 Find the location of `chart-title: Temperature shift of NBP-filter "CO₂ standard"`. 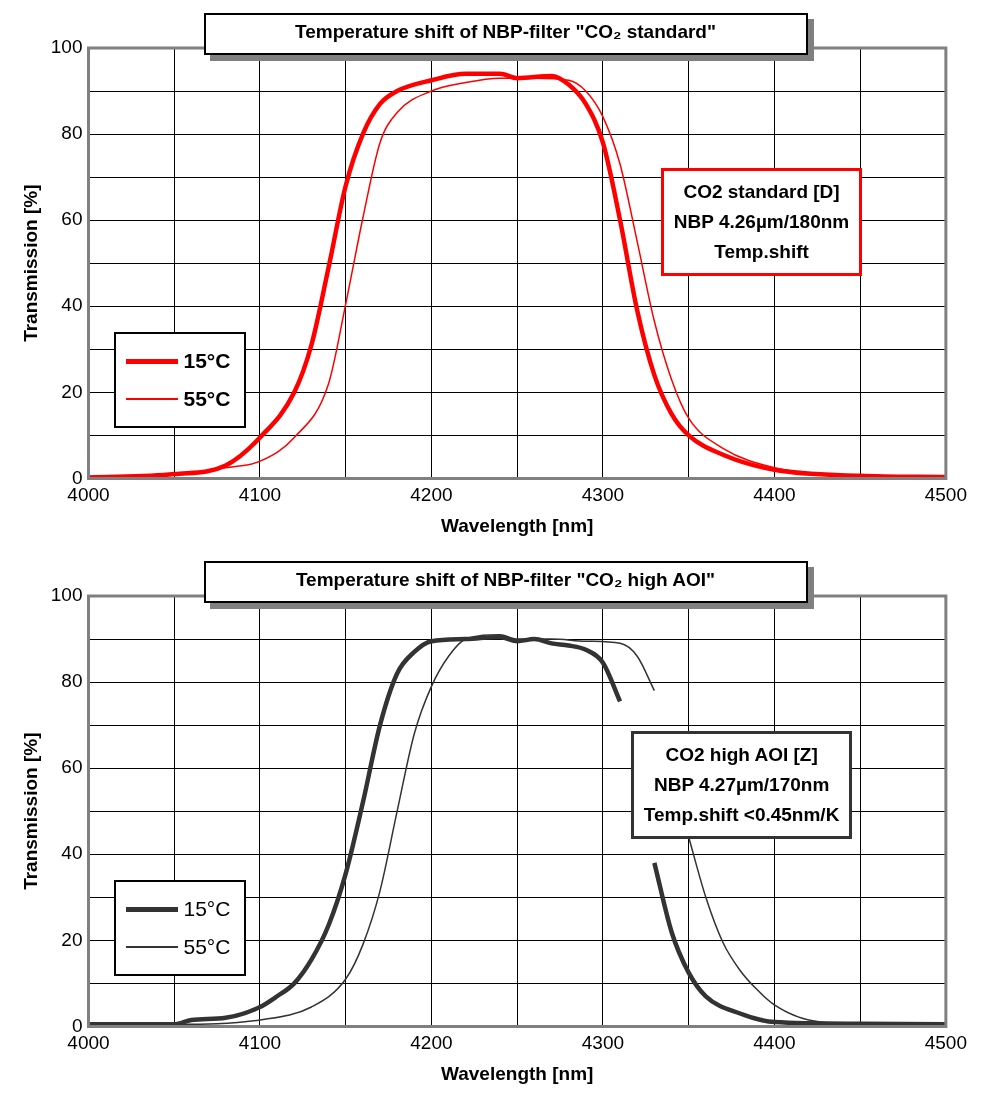

chart-title: Temperature shift of NBP-filter "CO₂ standard" is located at coordinates (505, 31).